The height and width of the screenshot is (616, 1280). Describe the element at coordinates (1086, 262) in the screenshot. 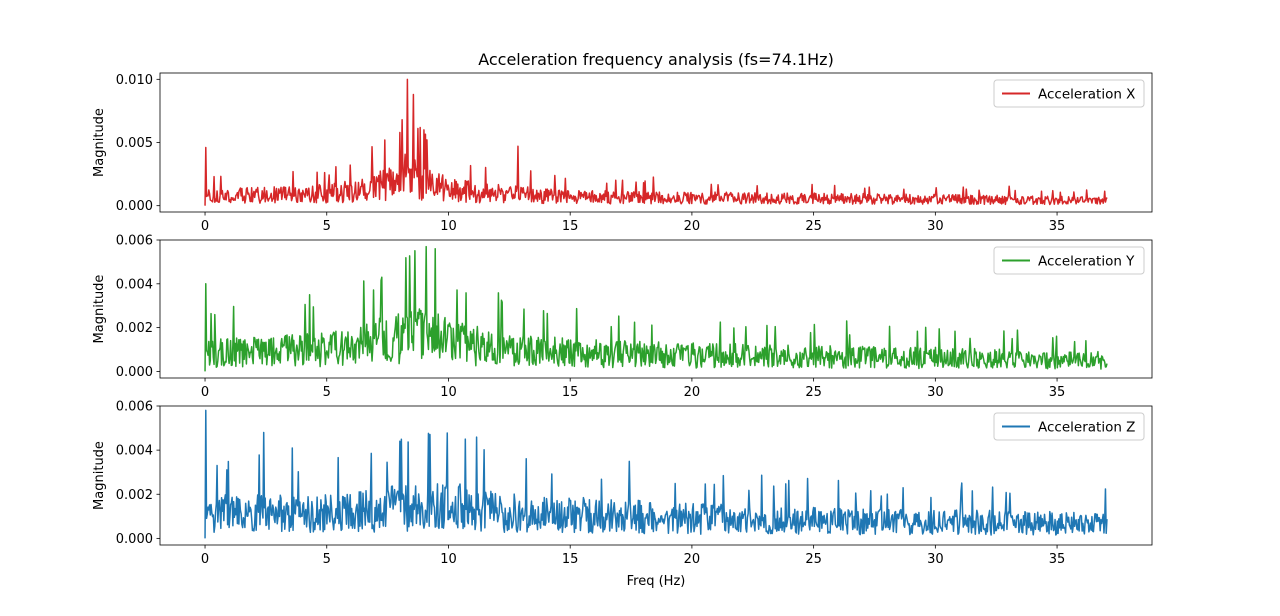

I see `legend-label: Acceleration Y` at that location.